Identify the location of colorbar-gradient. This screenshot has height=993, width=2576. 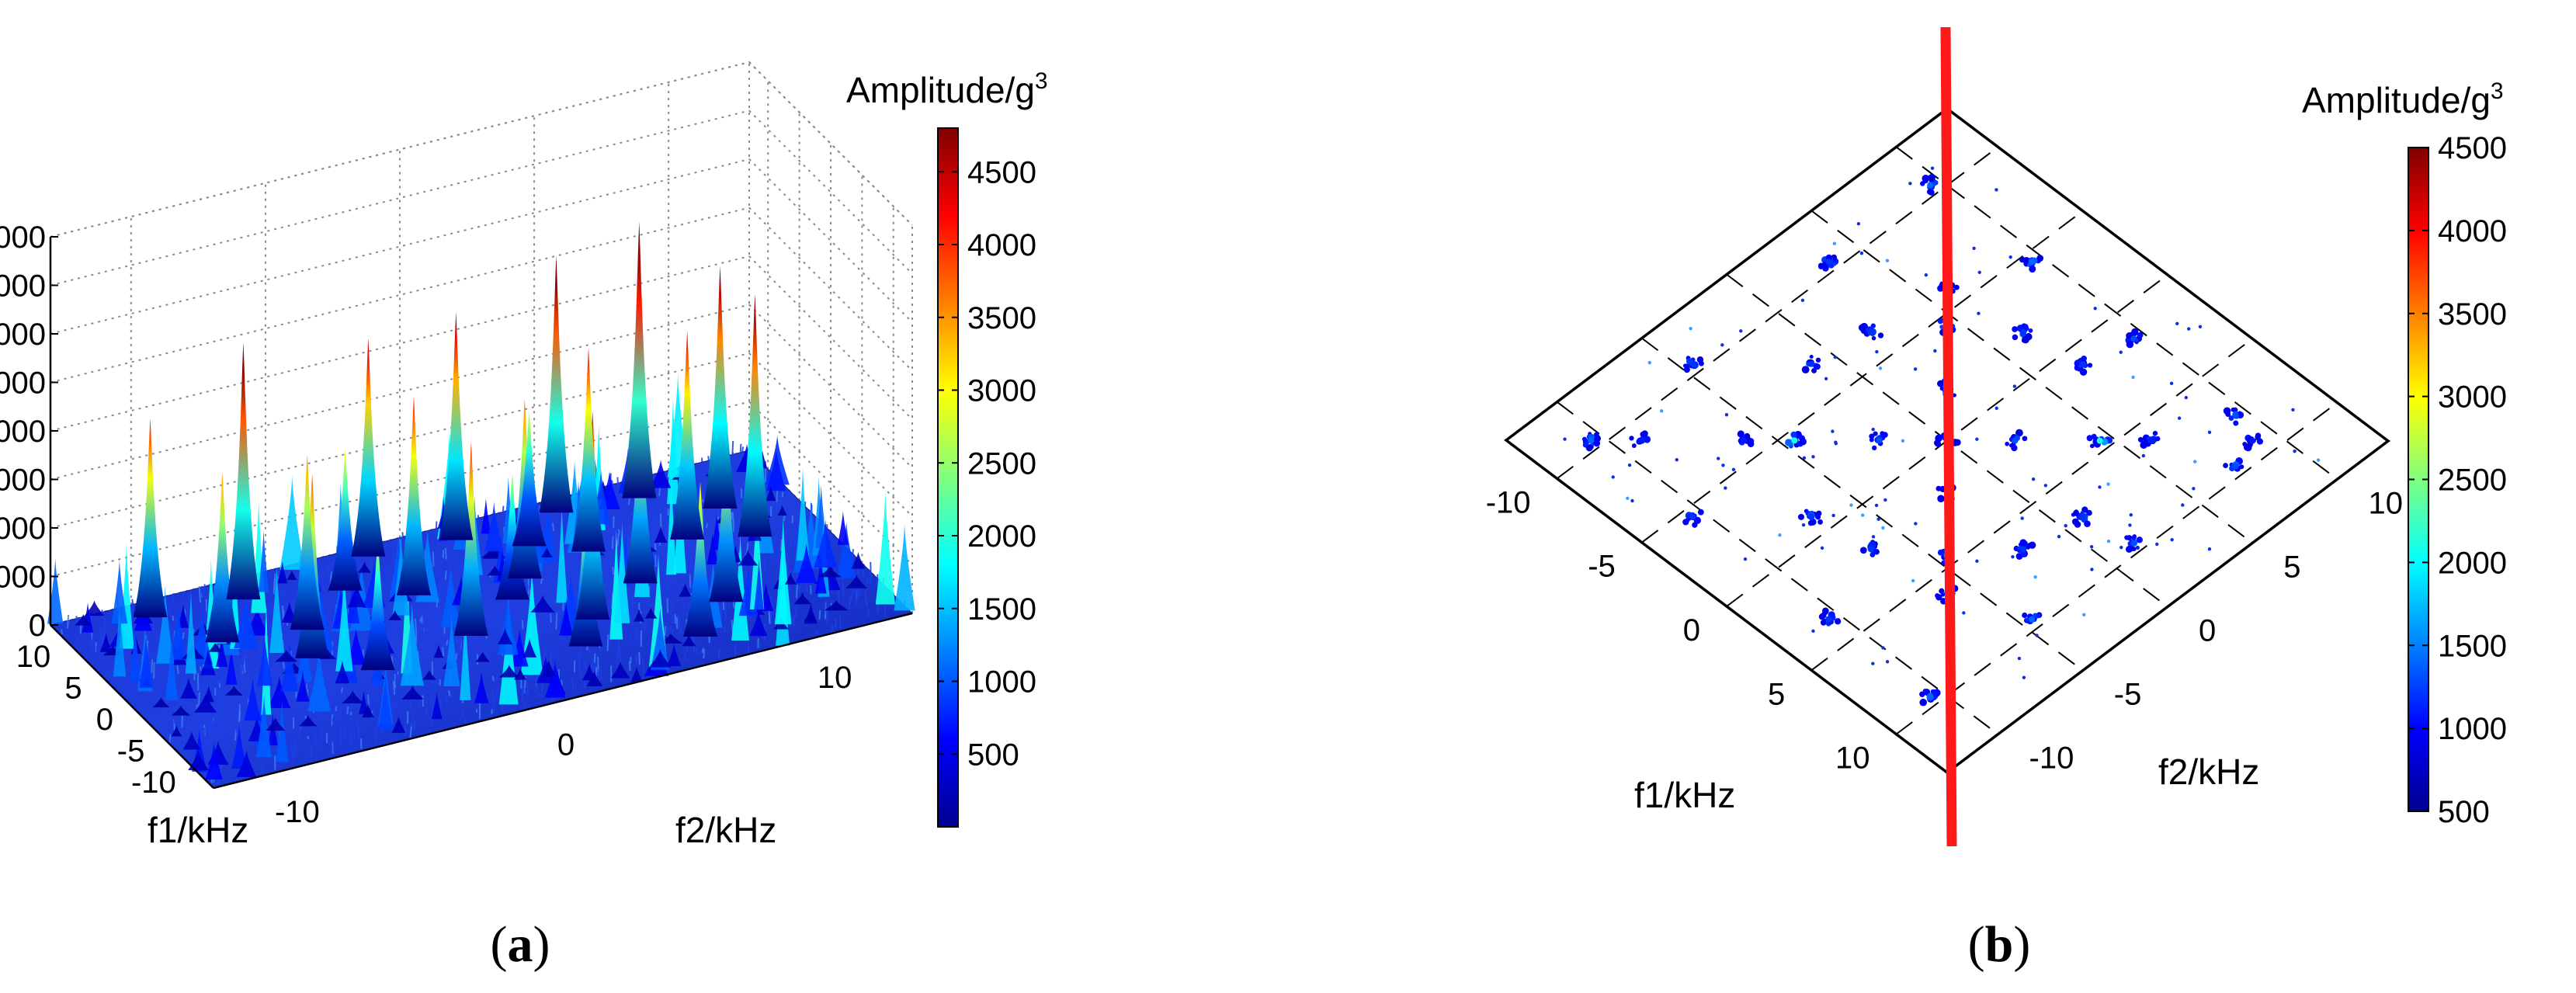
(948, 477).